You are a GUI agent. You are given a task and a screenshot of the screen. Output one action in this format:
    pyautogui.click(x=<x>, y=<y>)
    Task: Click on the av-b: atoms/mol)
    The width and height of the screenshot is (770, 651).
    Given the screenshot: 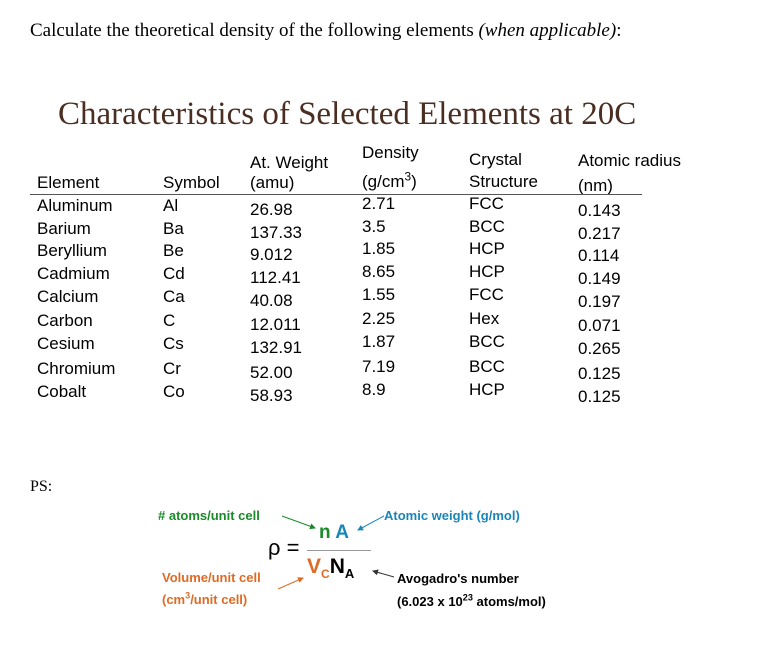 What is the action you would take?
    pyautogui.click(x=509, y=601)
    